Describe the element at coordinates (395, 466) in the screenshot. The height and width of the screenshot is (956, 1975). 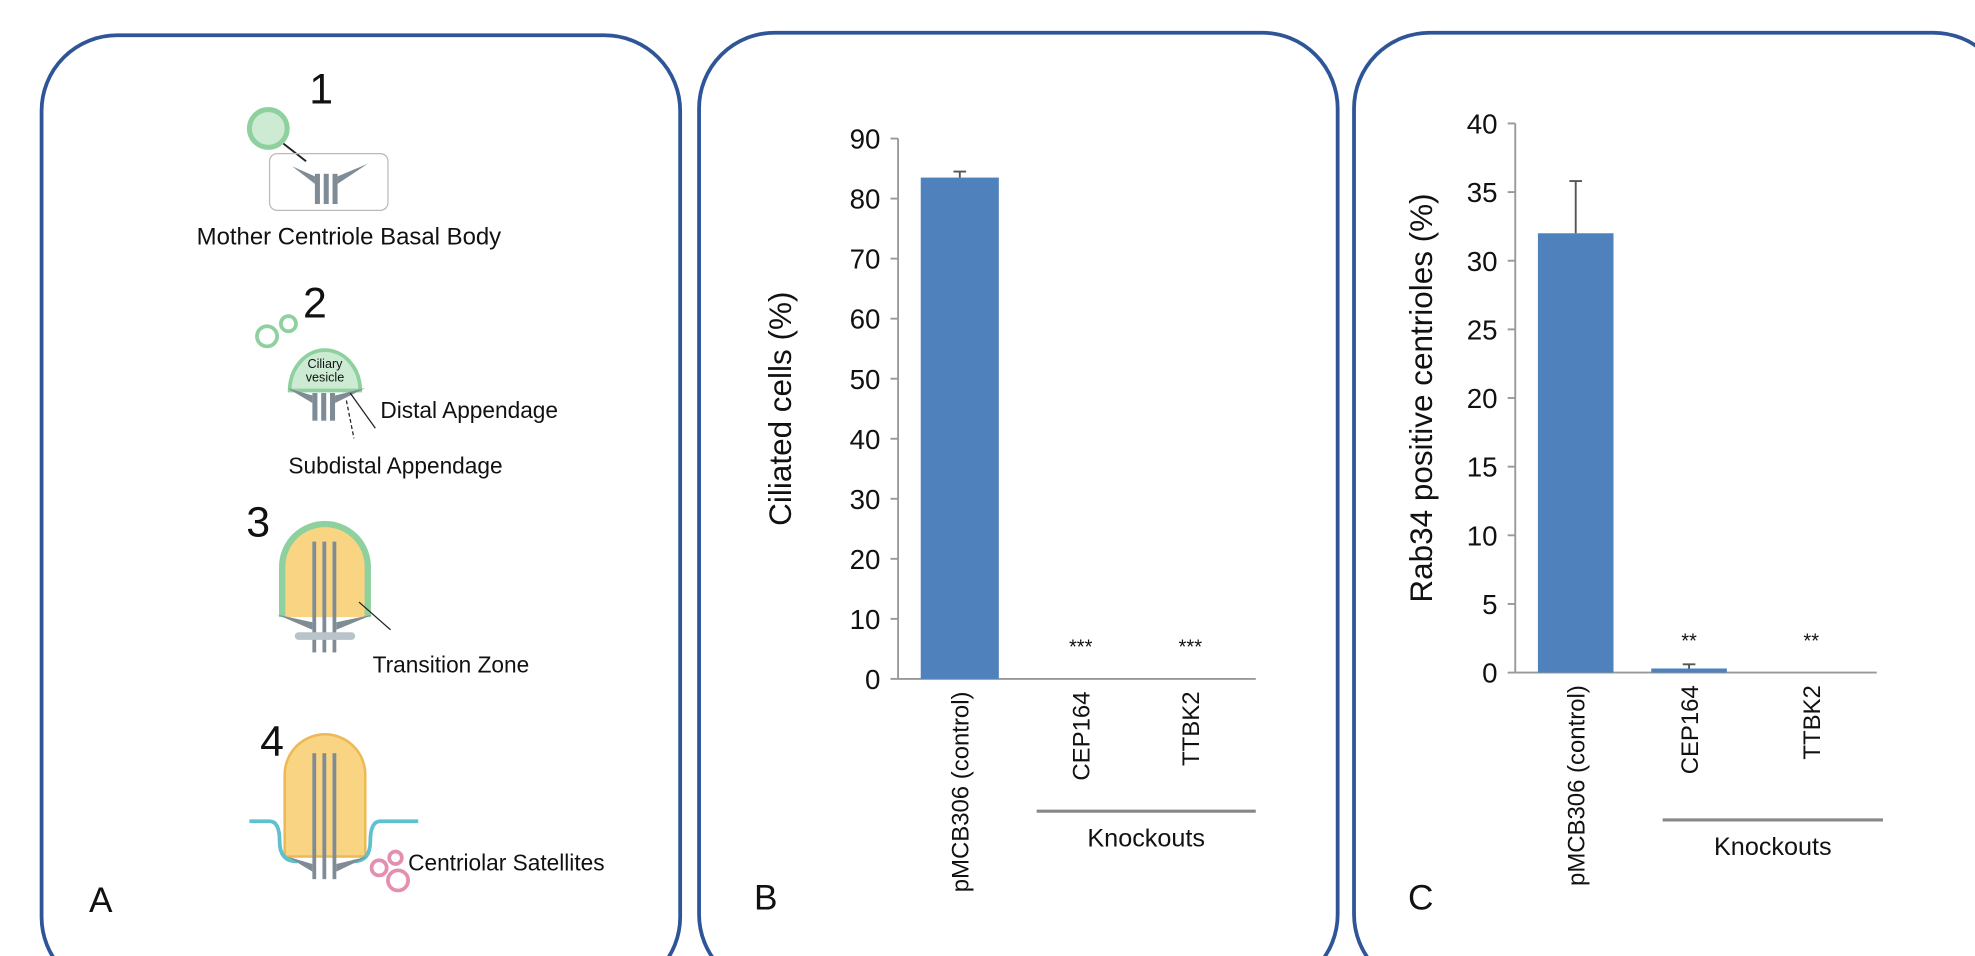
I see `step-text: Subdistal Appendage` at that location.